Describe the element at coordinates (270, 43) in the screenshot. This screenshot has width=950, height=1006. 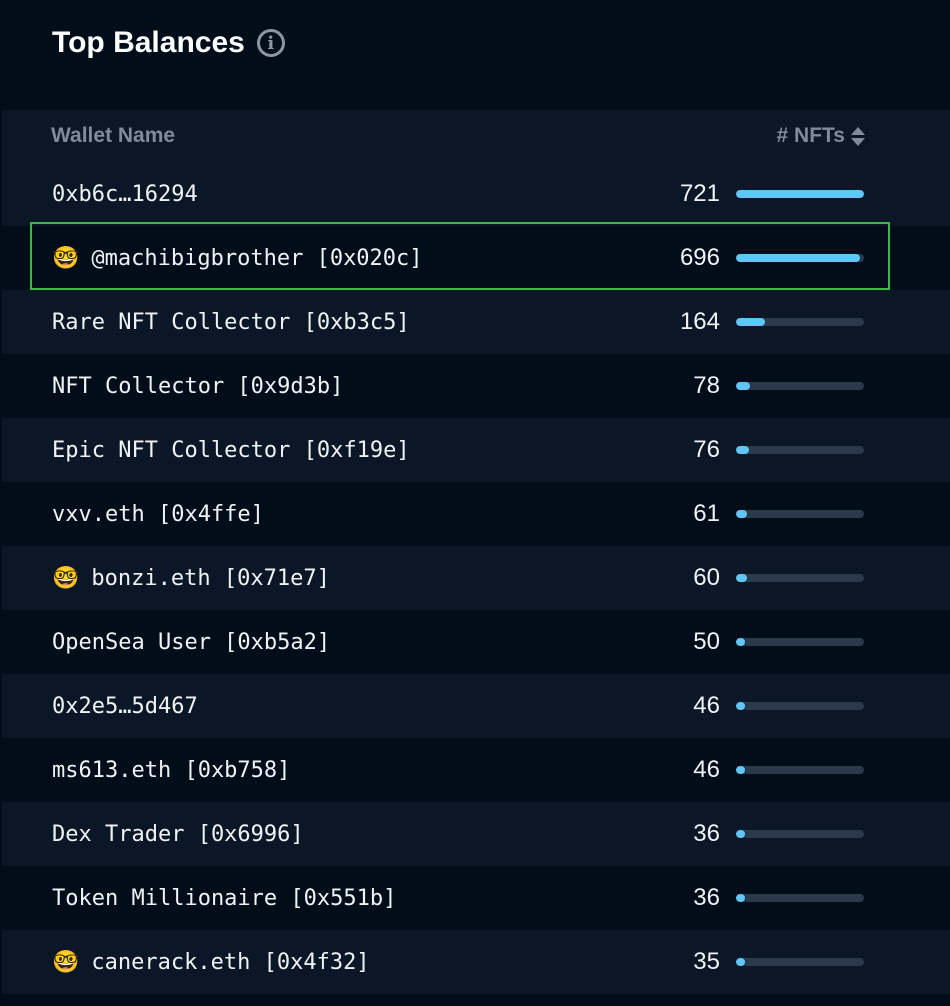
I see `info-icon: i` at that location.